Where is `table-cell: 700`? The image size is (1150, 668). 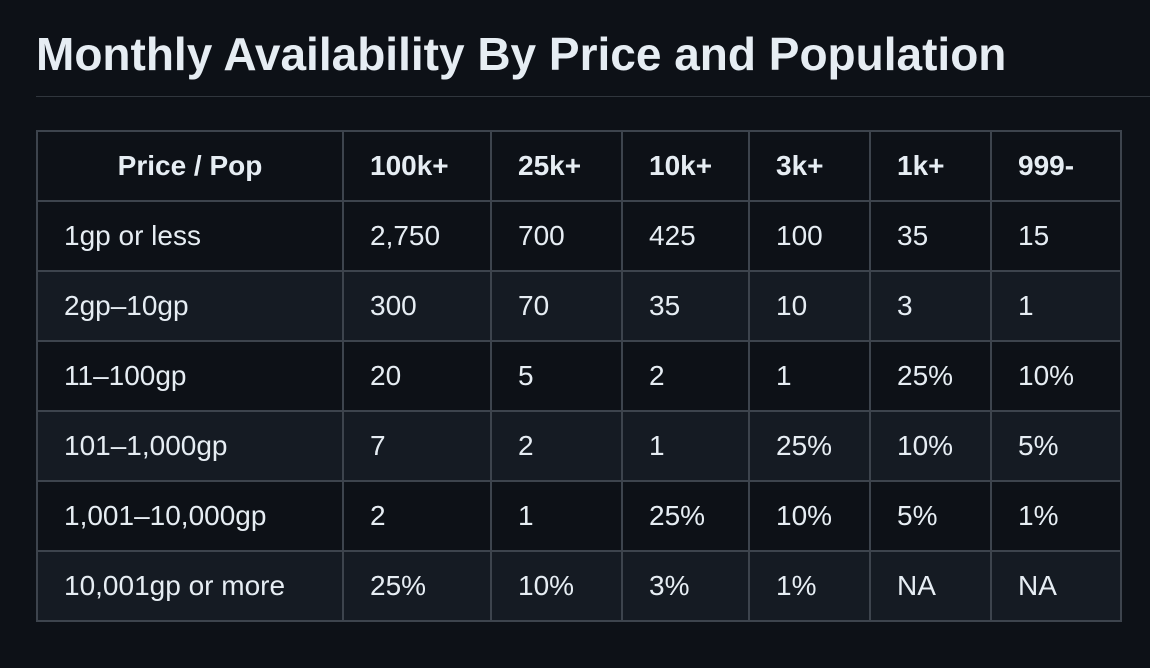 table-cell: 700 is located at coordinates (556, 236).